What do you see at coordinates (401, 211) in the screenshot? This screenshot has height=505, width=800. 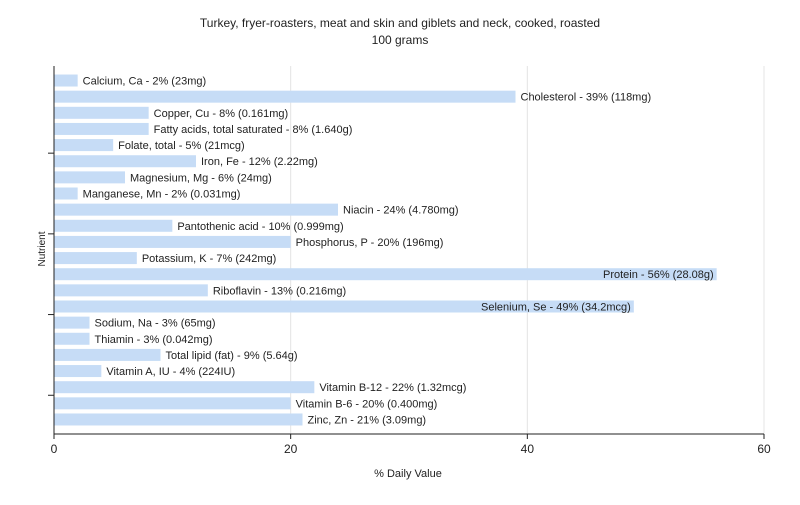 I see `bar-label: Niacin - 24% (4.780mg)` at bounding box center [401, 211].